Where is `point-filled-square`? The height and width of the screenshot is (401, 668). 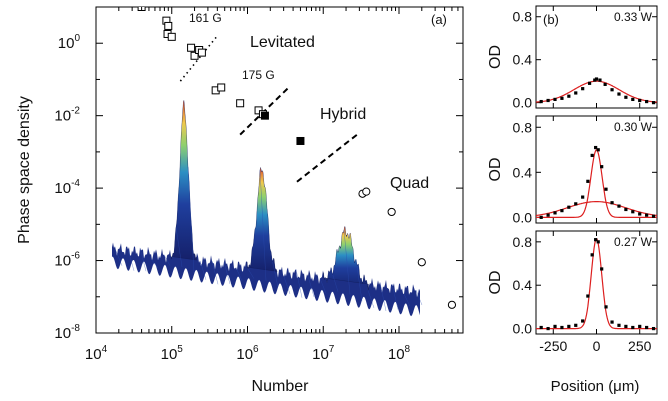 point-filled-square is located at coordinates (264, 115).